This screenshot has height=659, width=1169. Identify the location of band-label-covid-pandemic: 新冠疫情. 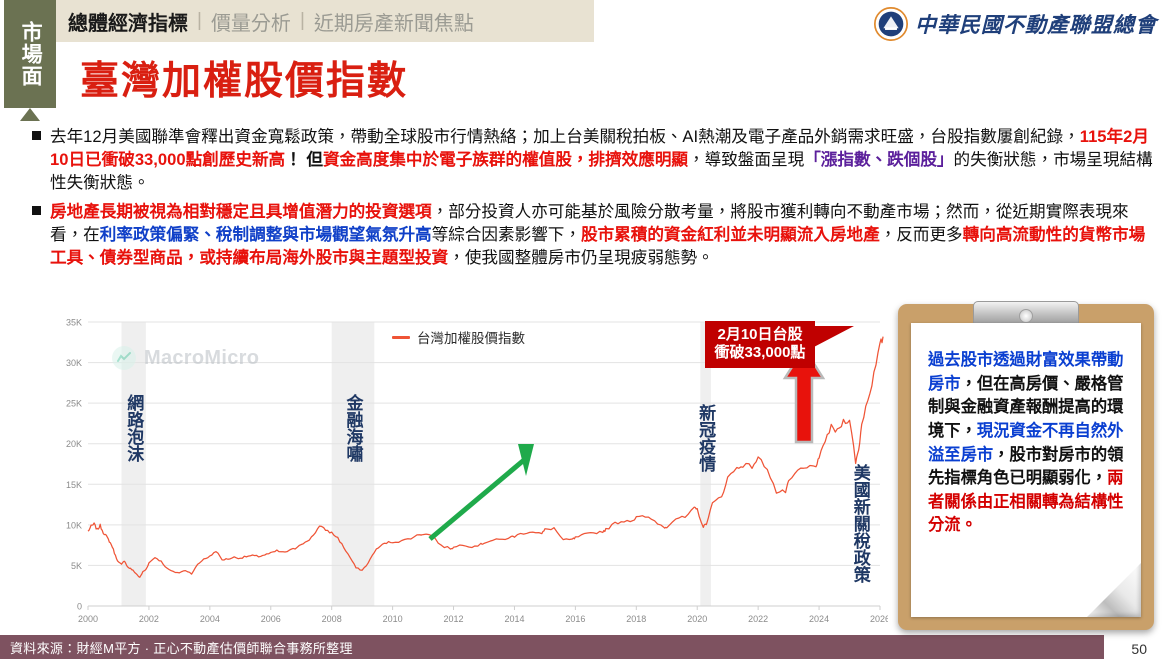
(706, 438).